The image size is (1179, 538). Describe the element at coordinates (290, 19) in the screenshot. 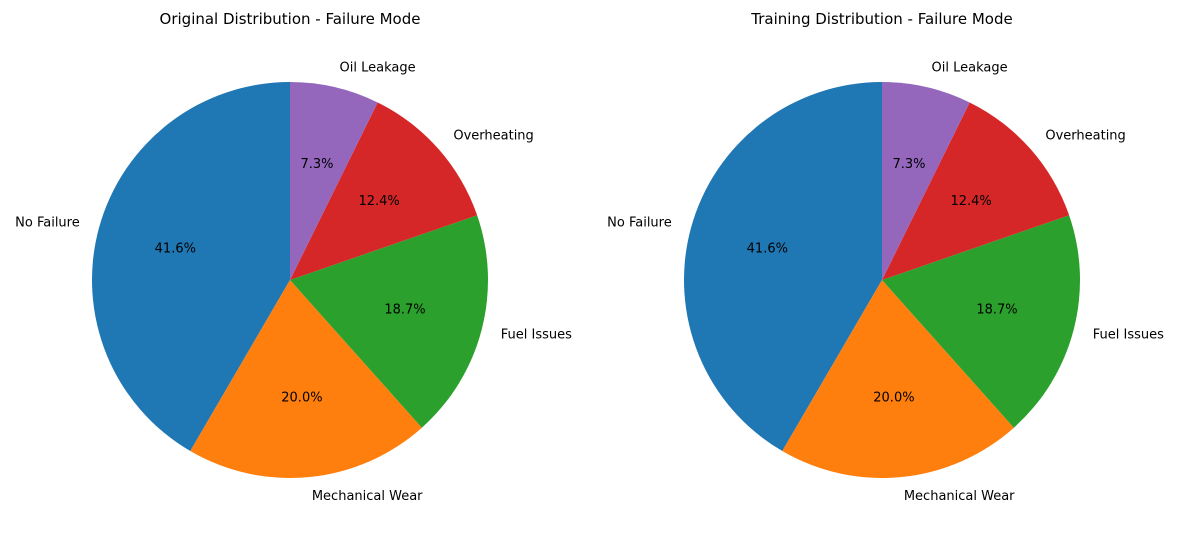

I see `chart-title: Original Distribution - Failure Mode` at that location.